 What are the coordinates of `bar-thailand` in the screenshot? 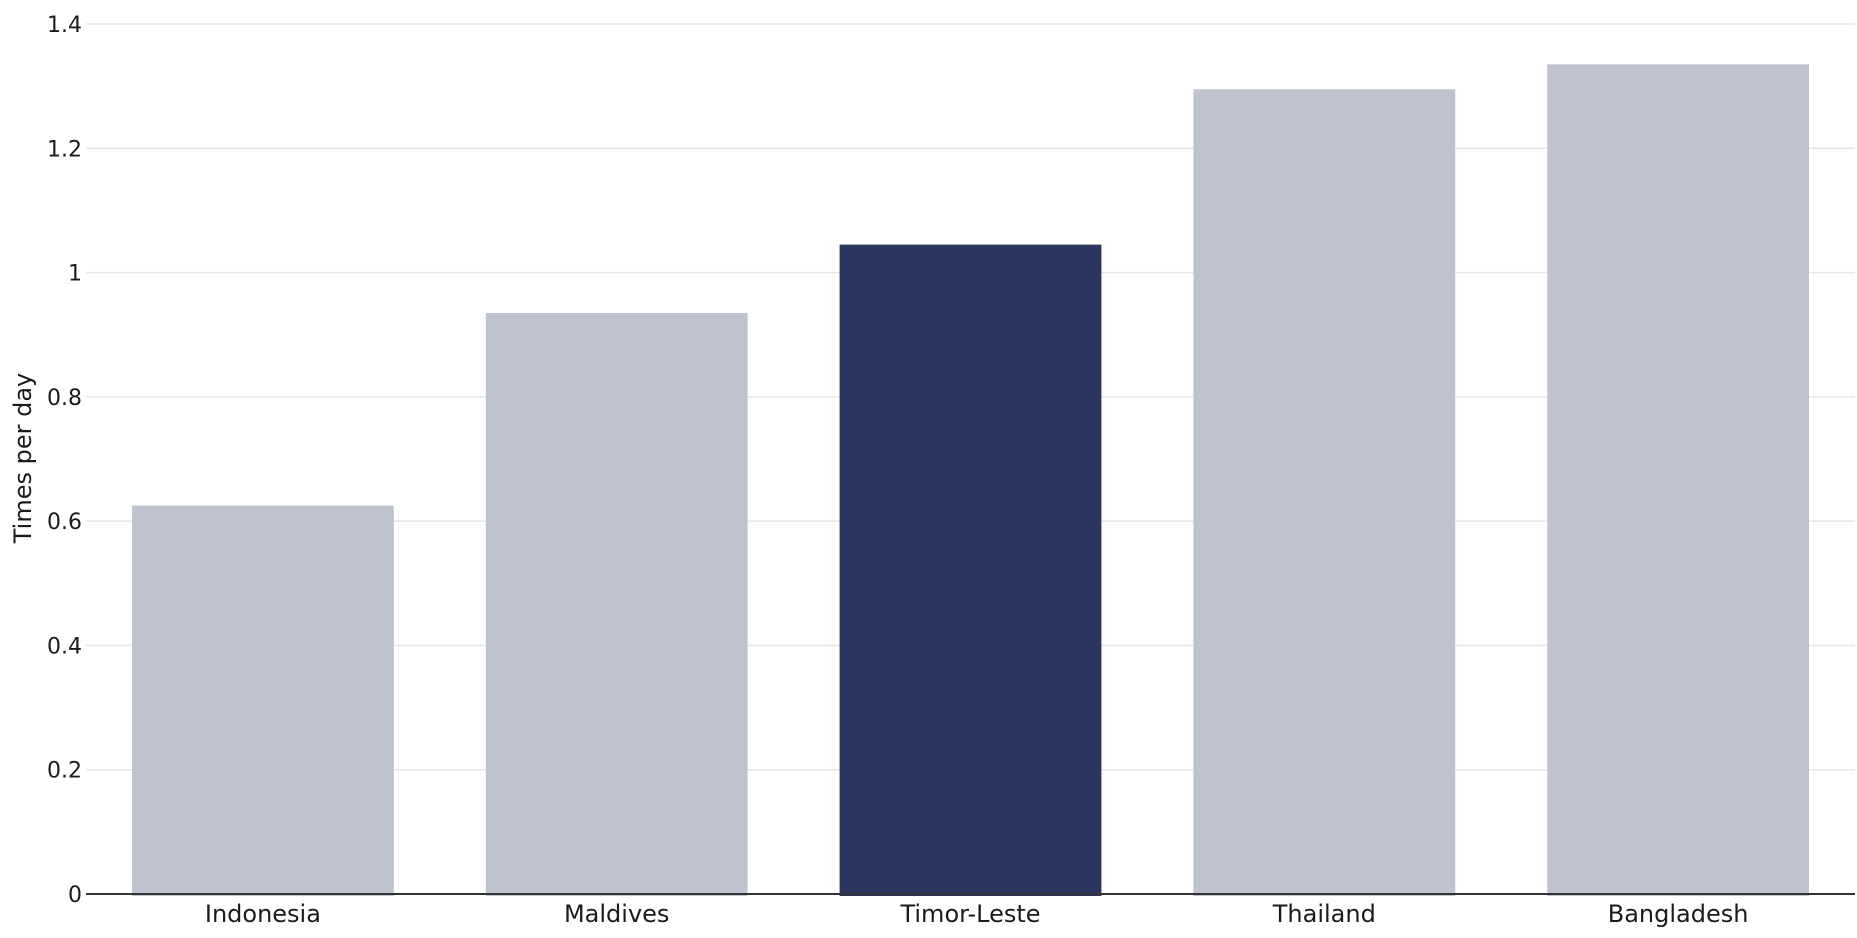 It's located at (1324, 492).